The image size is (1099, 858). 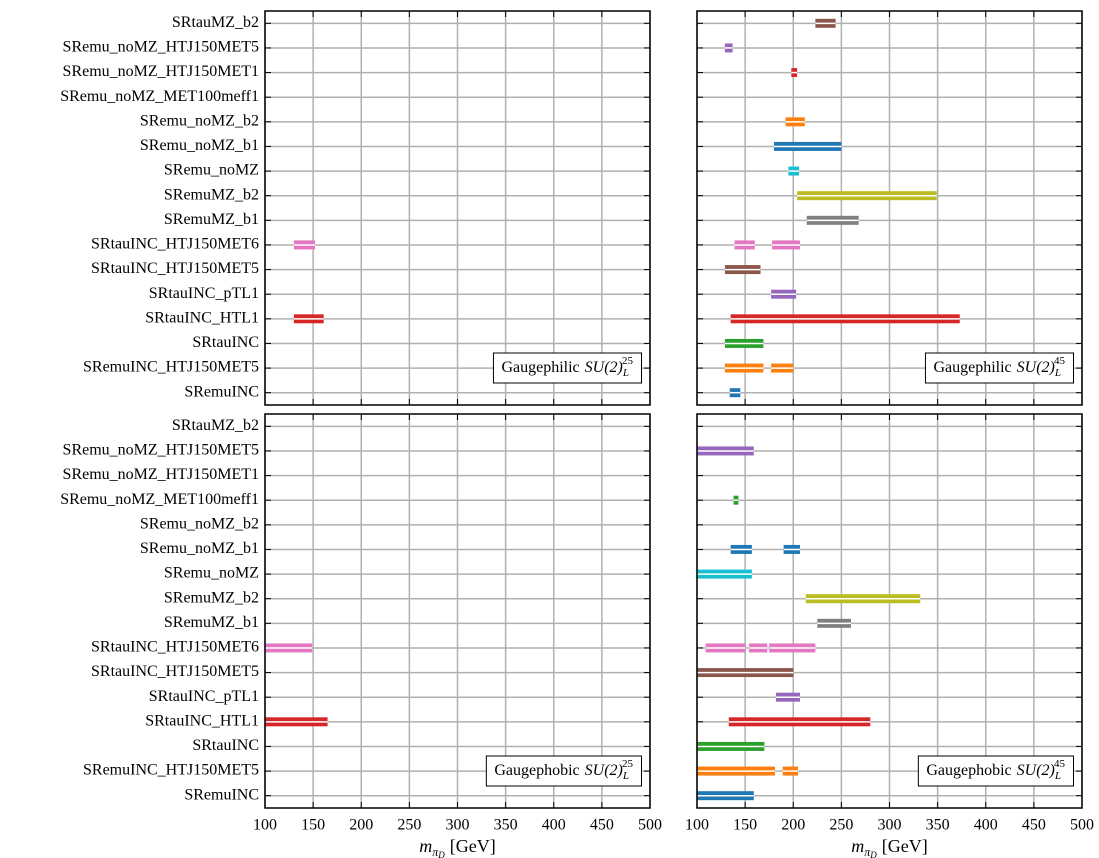 I want to click on annotation: Gaugephobic SU(2)L45, so click(x=995, y=770).